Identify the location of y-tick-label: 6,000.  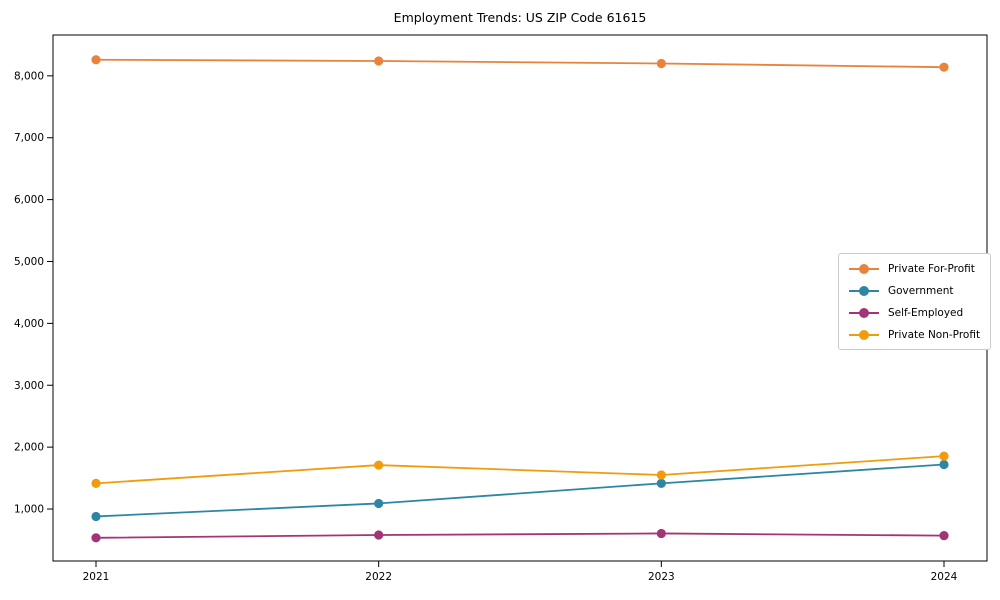
(29, 200).